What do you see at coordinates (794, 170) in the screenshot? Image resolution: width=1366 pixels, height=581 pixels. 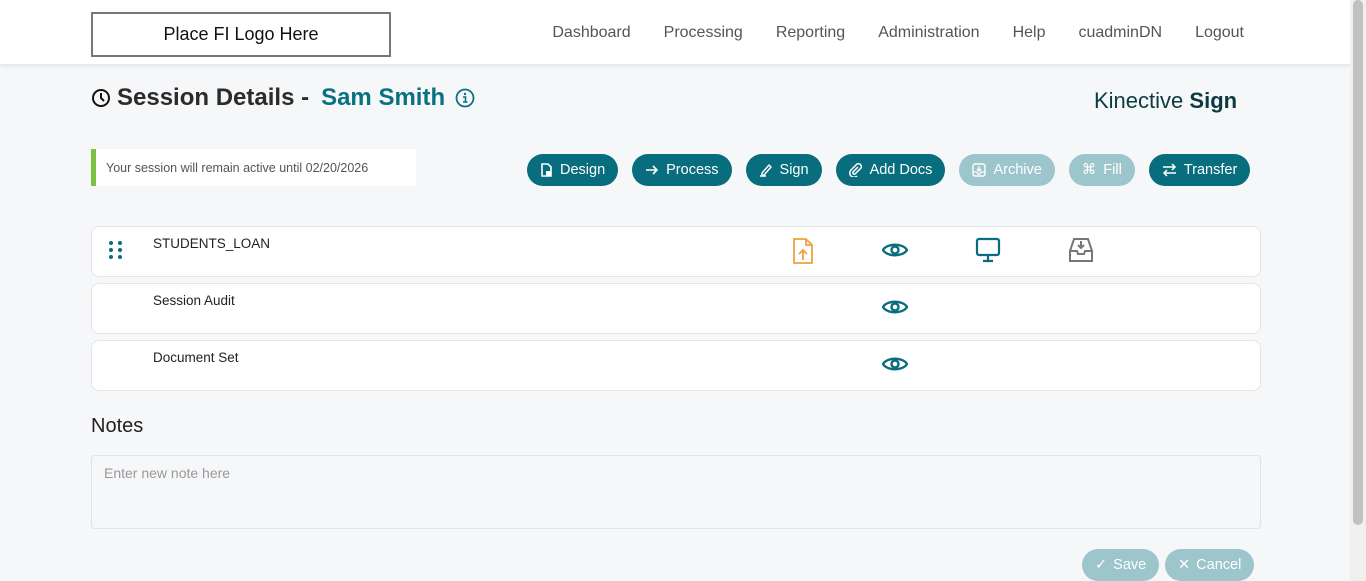 I see `sign-label: Sign` at bounding box center [794, 170].